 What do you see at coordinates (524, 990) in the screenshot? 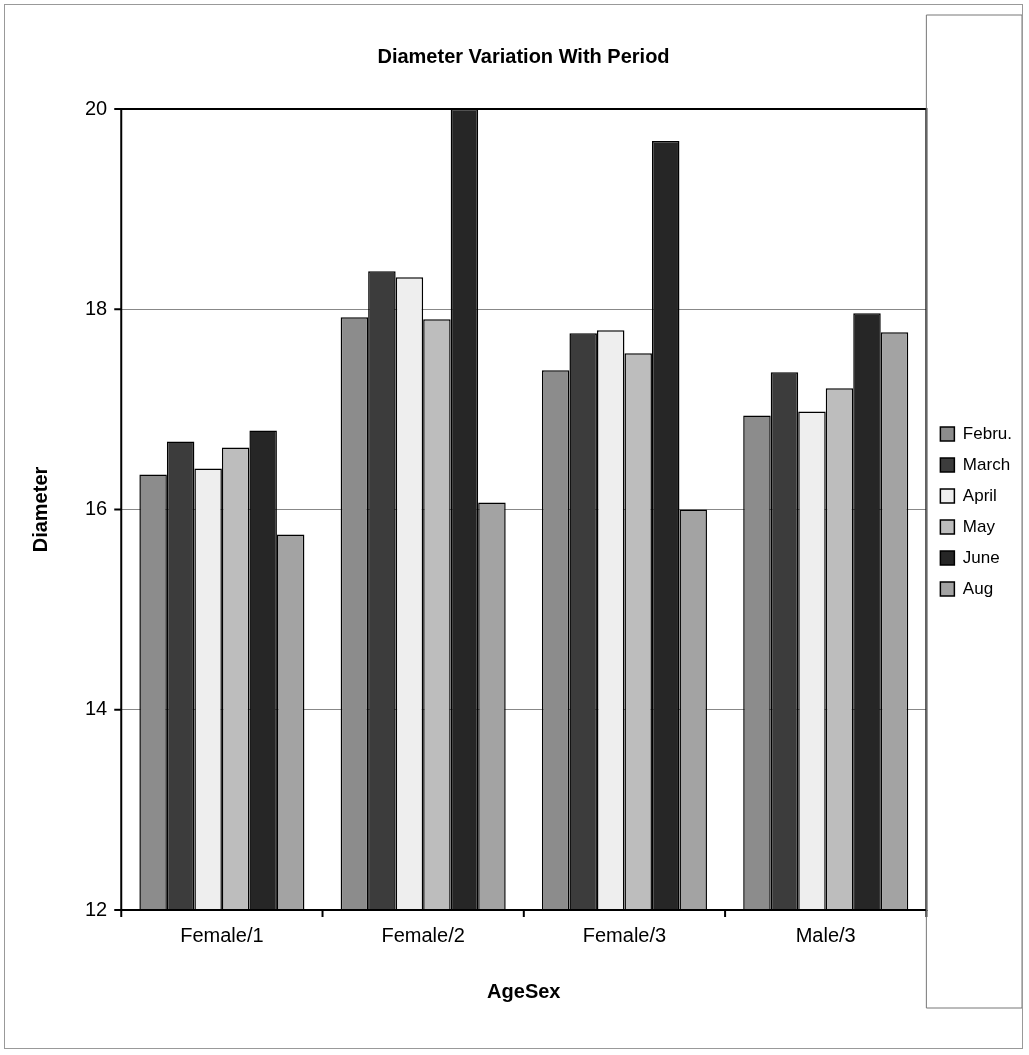
I see `x-axis-title: AgeSex` at bounding box center [524, 990].